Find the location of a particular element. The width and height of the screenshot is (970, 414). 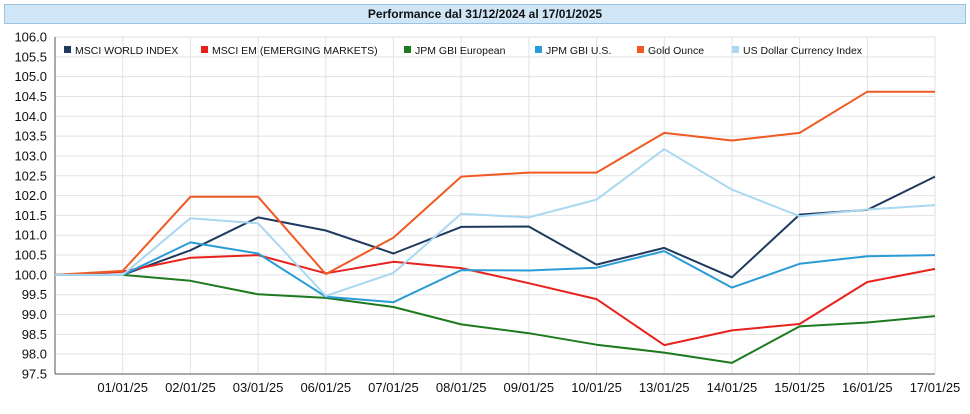

x-tick-label: 07/01/25 is located at coordinates (393, 387).